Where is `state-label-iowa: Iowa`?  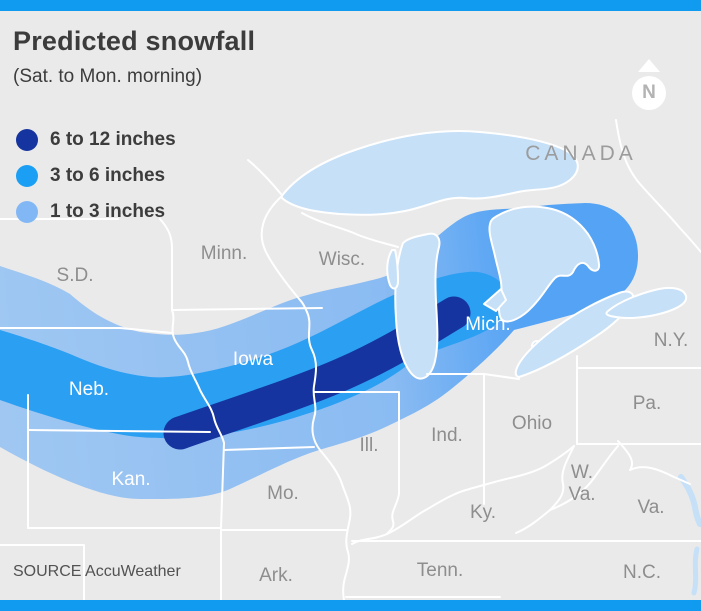
state-label-iowa: Iowa is located at coordinates (253, 359).